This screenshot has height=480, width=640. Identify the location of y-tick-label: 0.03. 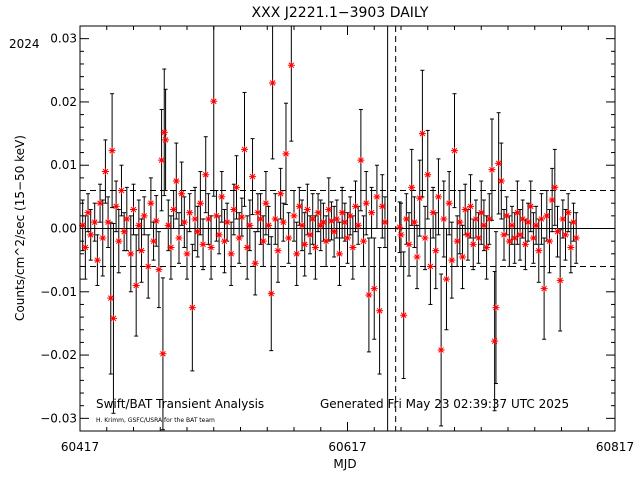
(63, 39).